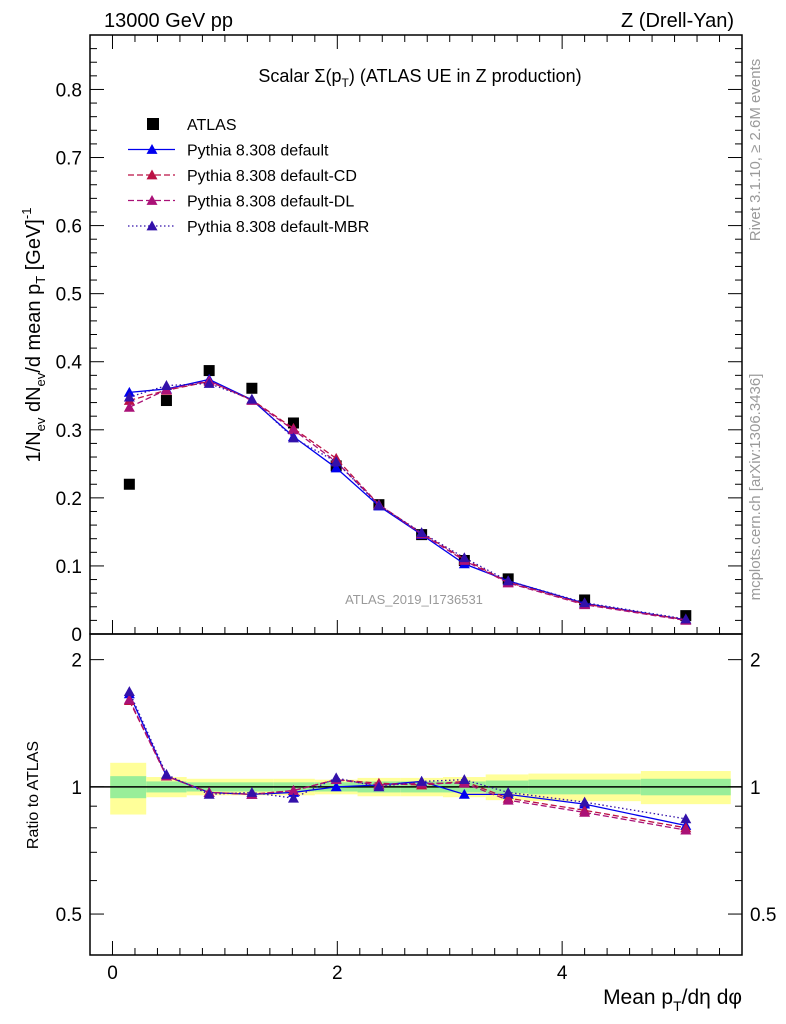 The height and width of the screenshot is (1024, 786). What do you see at coordinates (258, 151) in the screenshot?
I see `legend-entry-label: Pythia 8.308 default` at bounding box center [258, 151].